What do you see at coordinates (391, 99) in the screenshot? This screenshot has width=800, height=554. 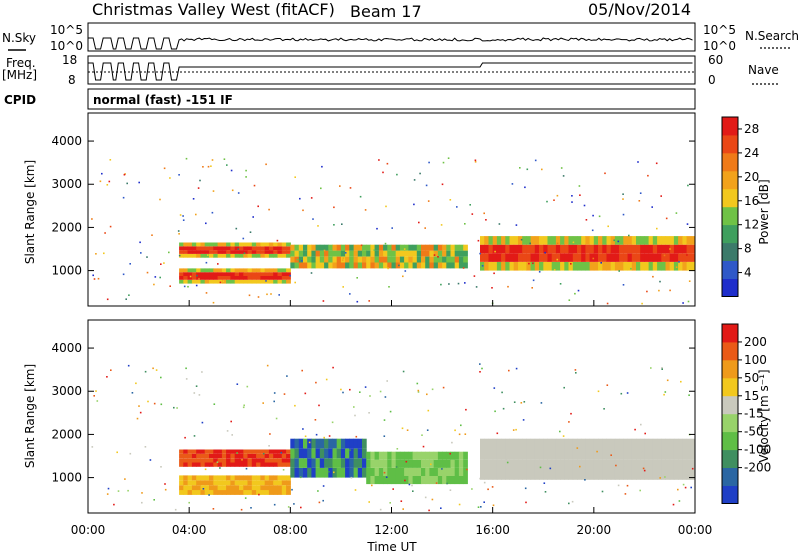 I see `cpid-frame` at bounding box center [391, 99].